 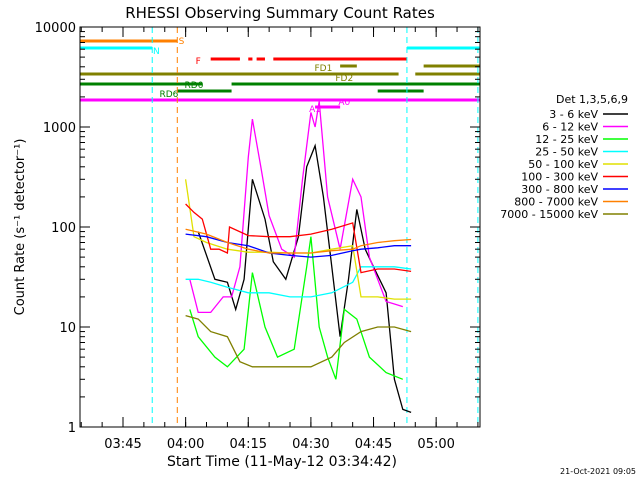 I want to click on flag-bar-label: FD1, so click(x=324, y=69).